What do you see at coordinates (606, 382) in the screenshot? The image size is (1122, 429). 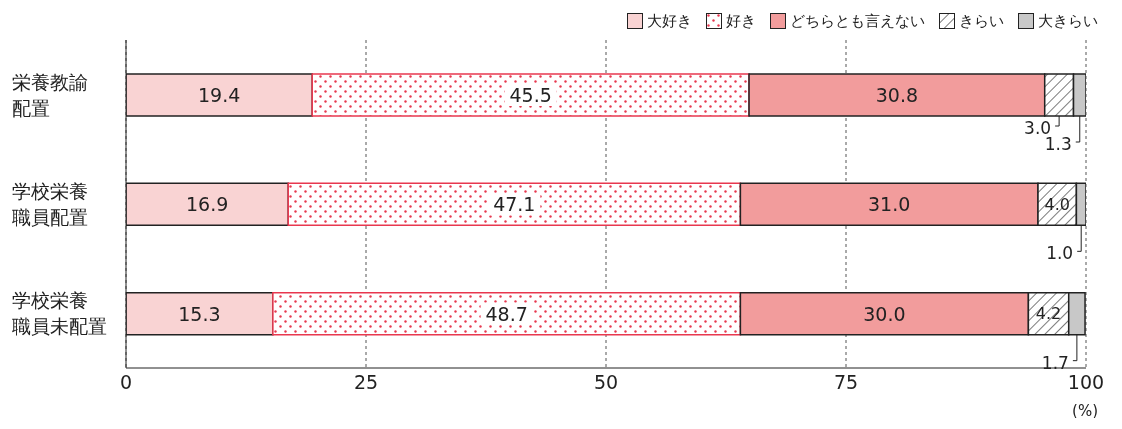 I see `x-tick-label: 50` at bounding box center [606, 382].